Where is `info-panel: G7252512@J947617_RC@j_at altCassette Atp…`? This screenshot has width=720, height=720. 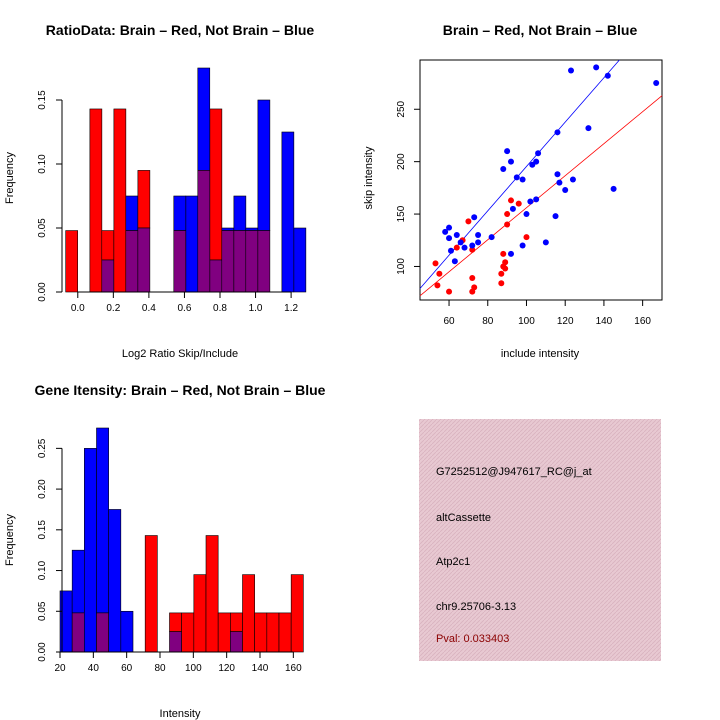 info-panel: G7252512@J947617_RC@j_at altCassette Atp… is located at coordinates (540, 540).